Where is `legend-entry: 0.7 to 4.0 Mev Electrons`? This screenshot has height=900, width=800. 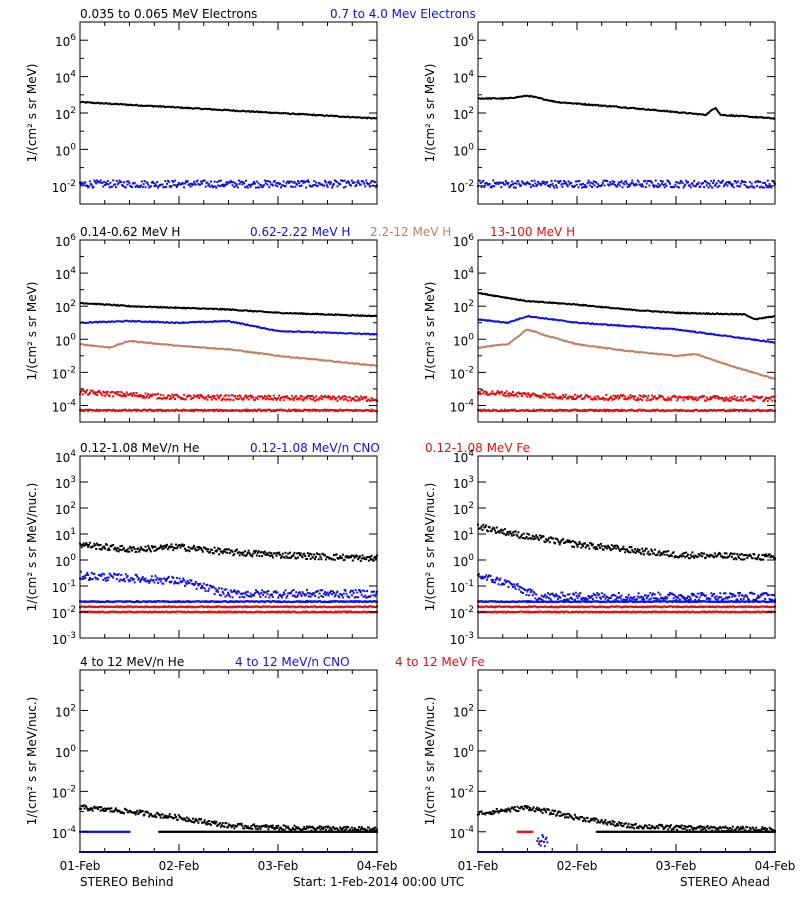 legend-entry: 0.7 to 4.0 Mev Electrons is located at coordinates (403, 14).